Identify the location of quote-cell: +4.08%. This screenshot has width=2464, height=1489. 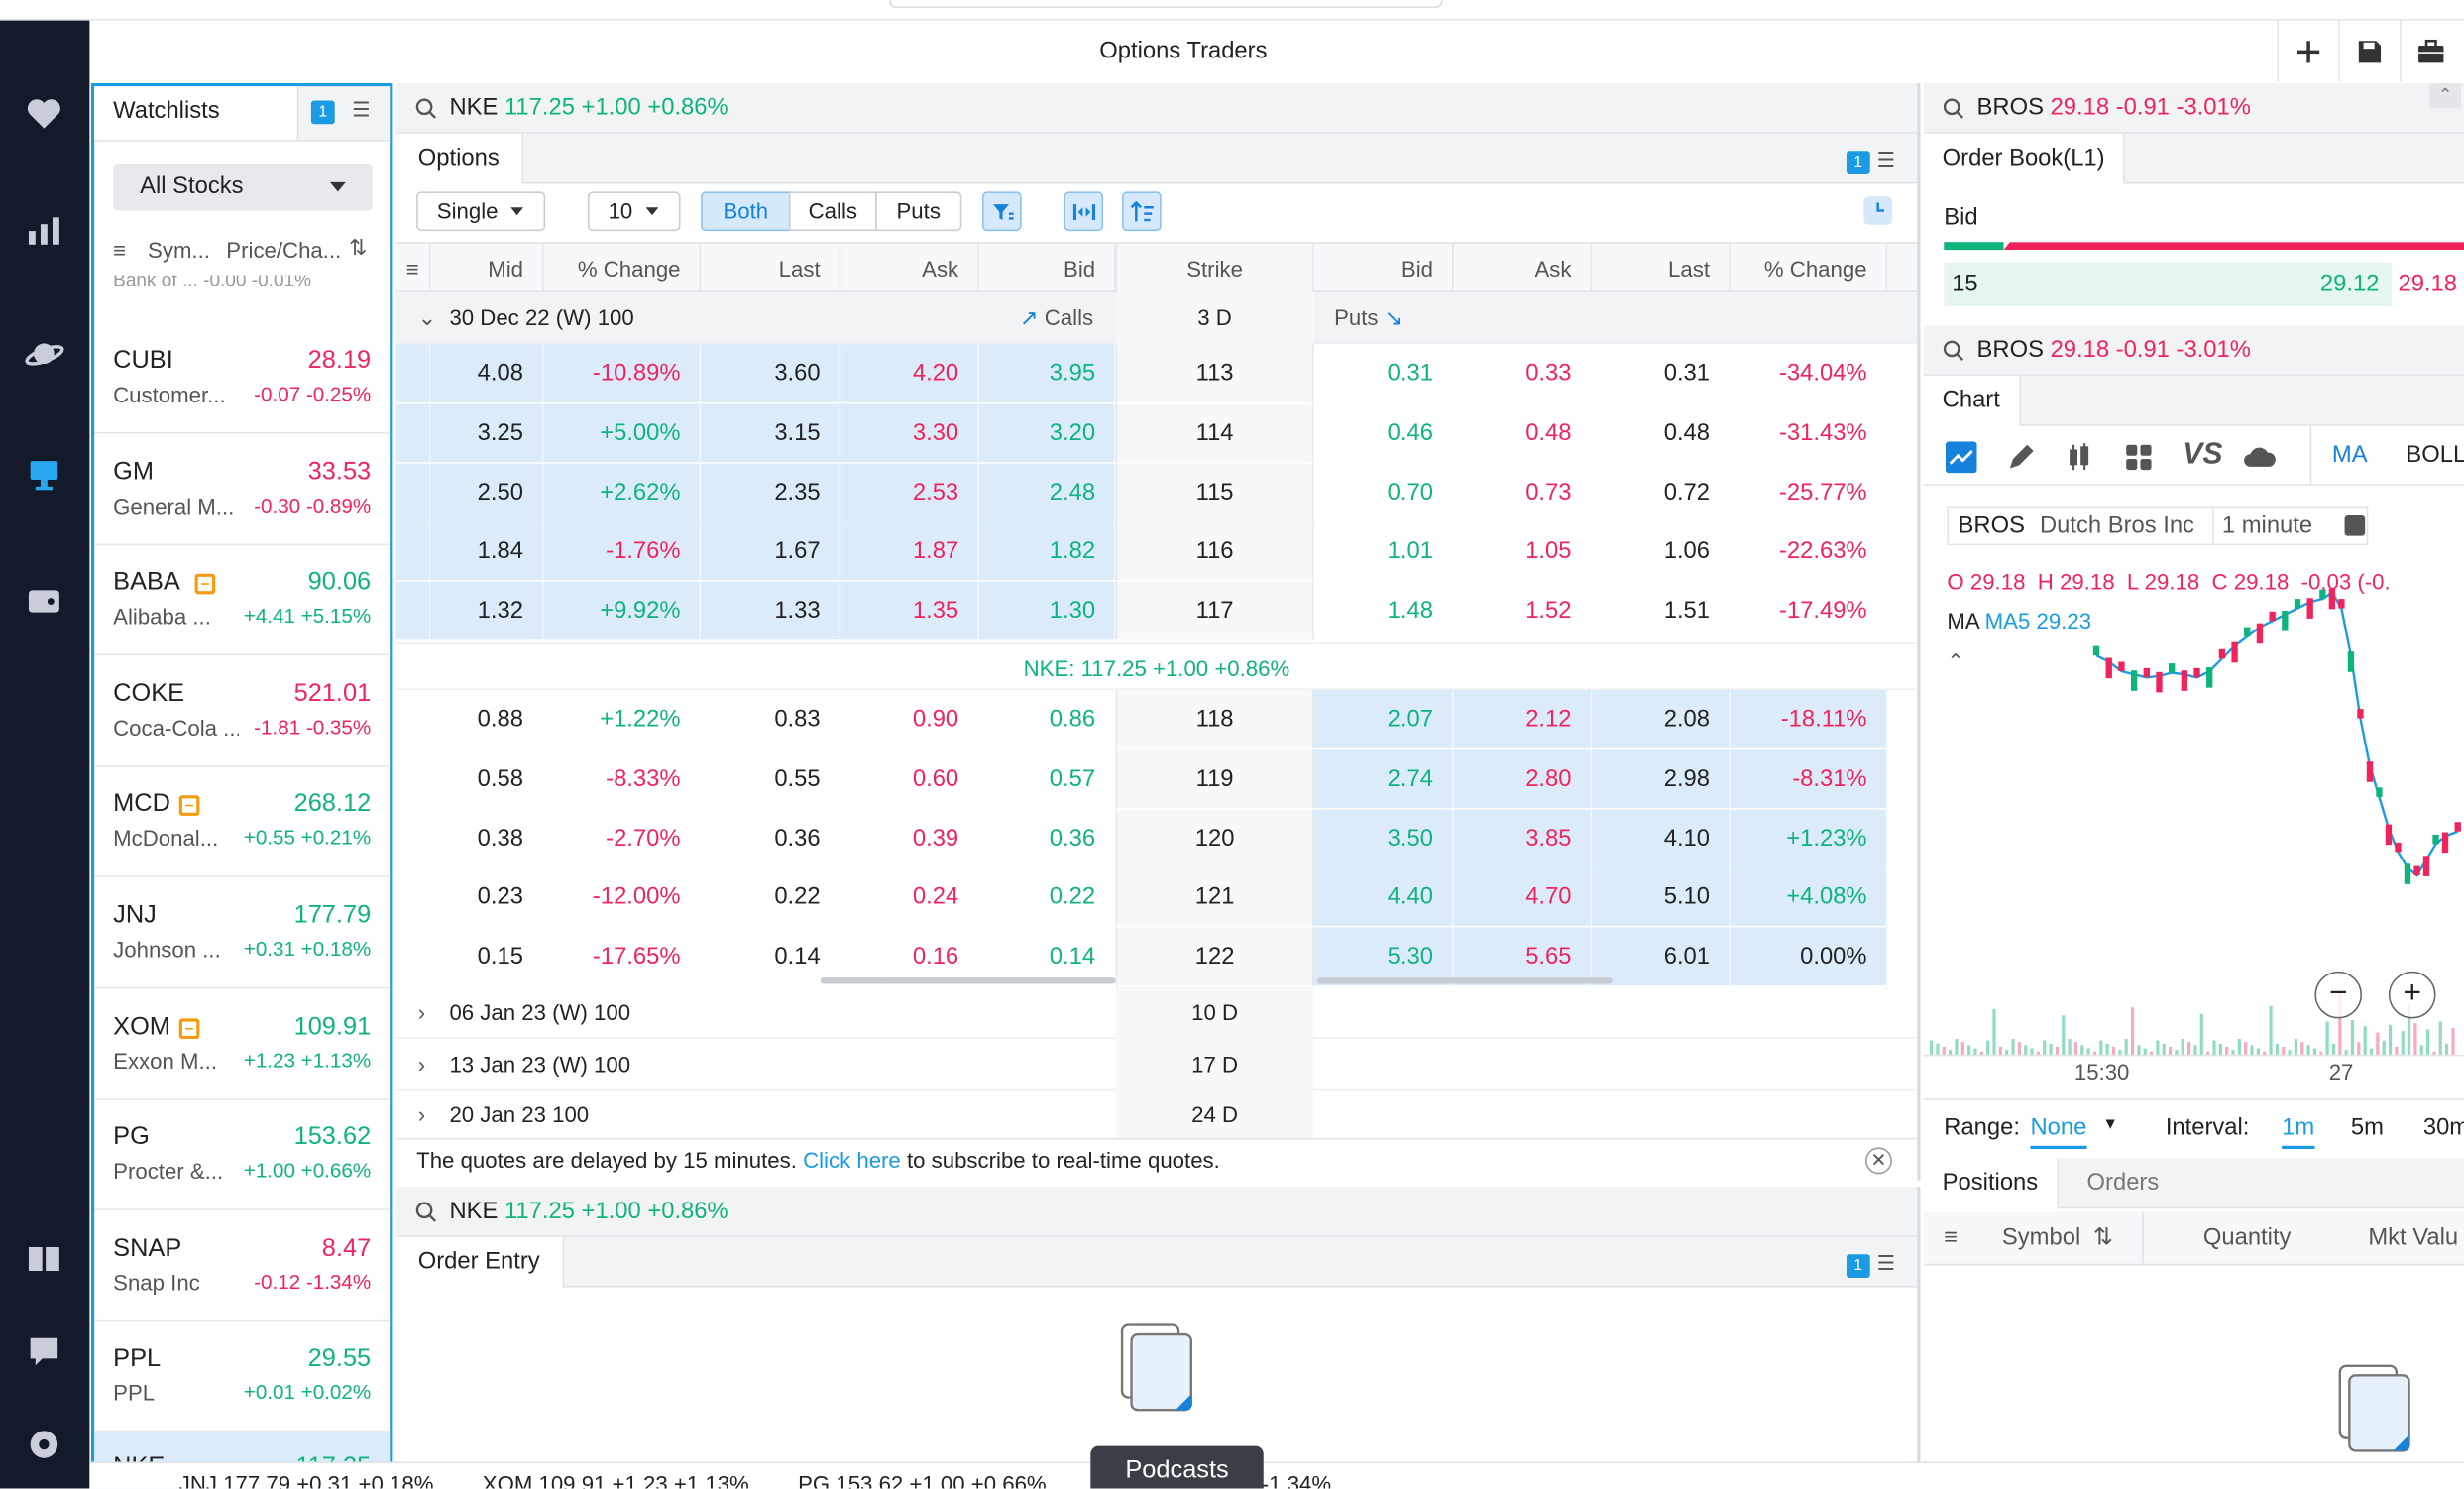
(1809, 898).